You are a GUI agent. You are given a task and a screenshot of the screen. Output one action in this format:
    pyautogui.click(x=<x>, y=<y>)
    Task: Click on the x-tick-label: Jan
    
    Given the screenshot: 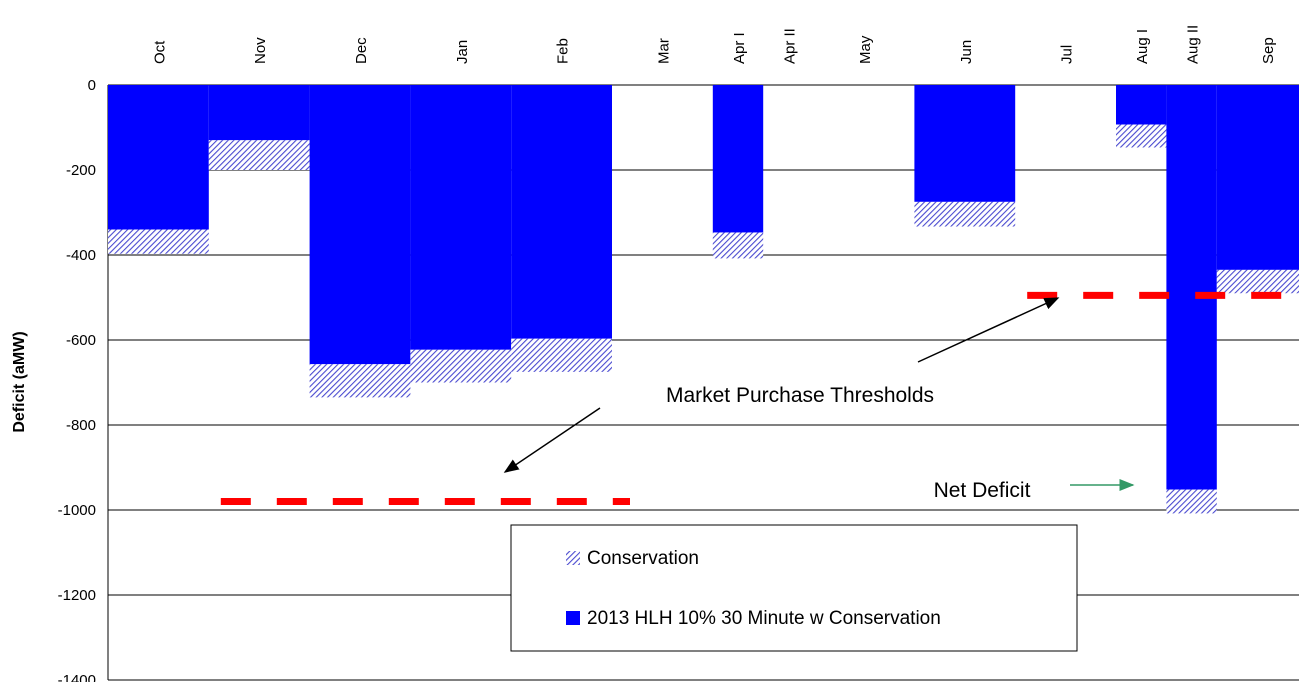 What is the action you would take?
    pyautogui.click(x=462, y=52)
    